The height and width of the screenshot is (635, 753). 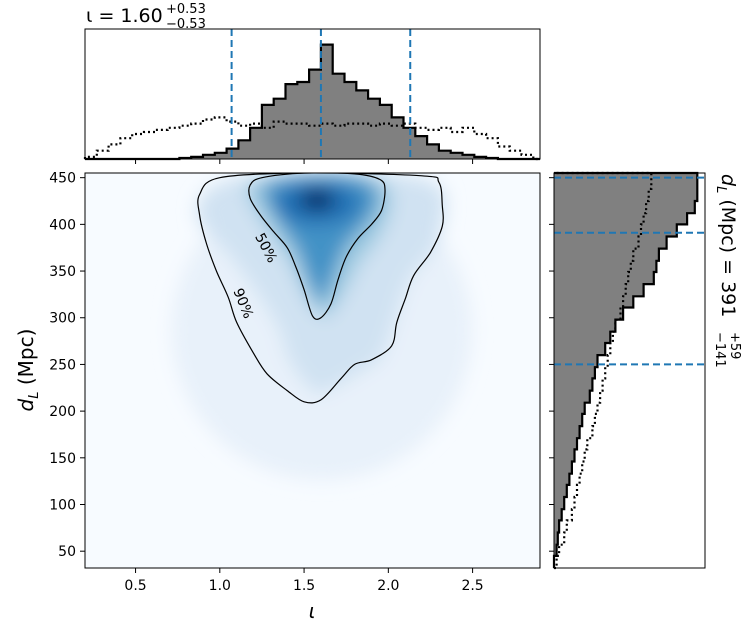 What do you see at coordinates (62, 272) in the screenshot?
I see `y-tick-label: 350` at bounding box center [62, 272].